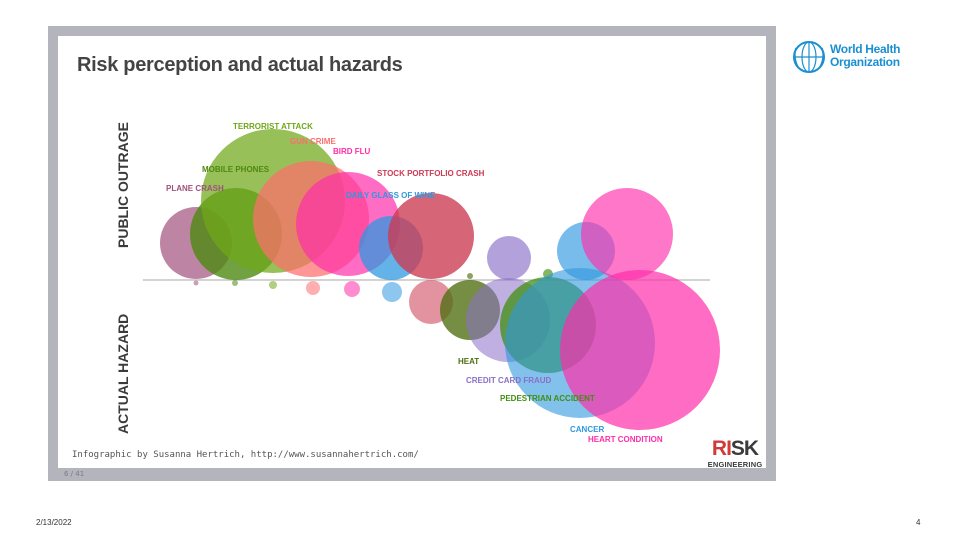  Describe the element at coordinates (313, 141) in the screenshot. I see `label-gun-crime: GUN CRIME` at that location.